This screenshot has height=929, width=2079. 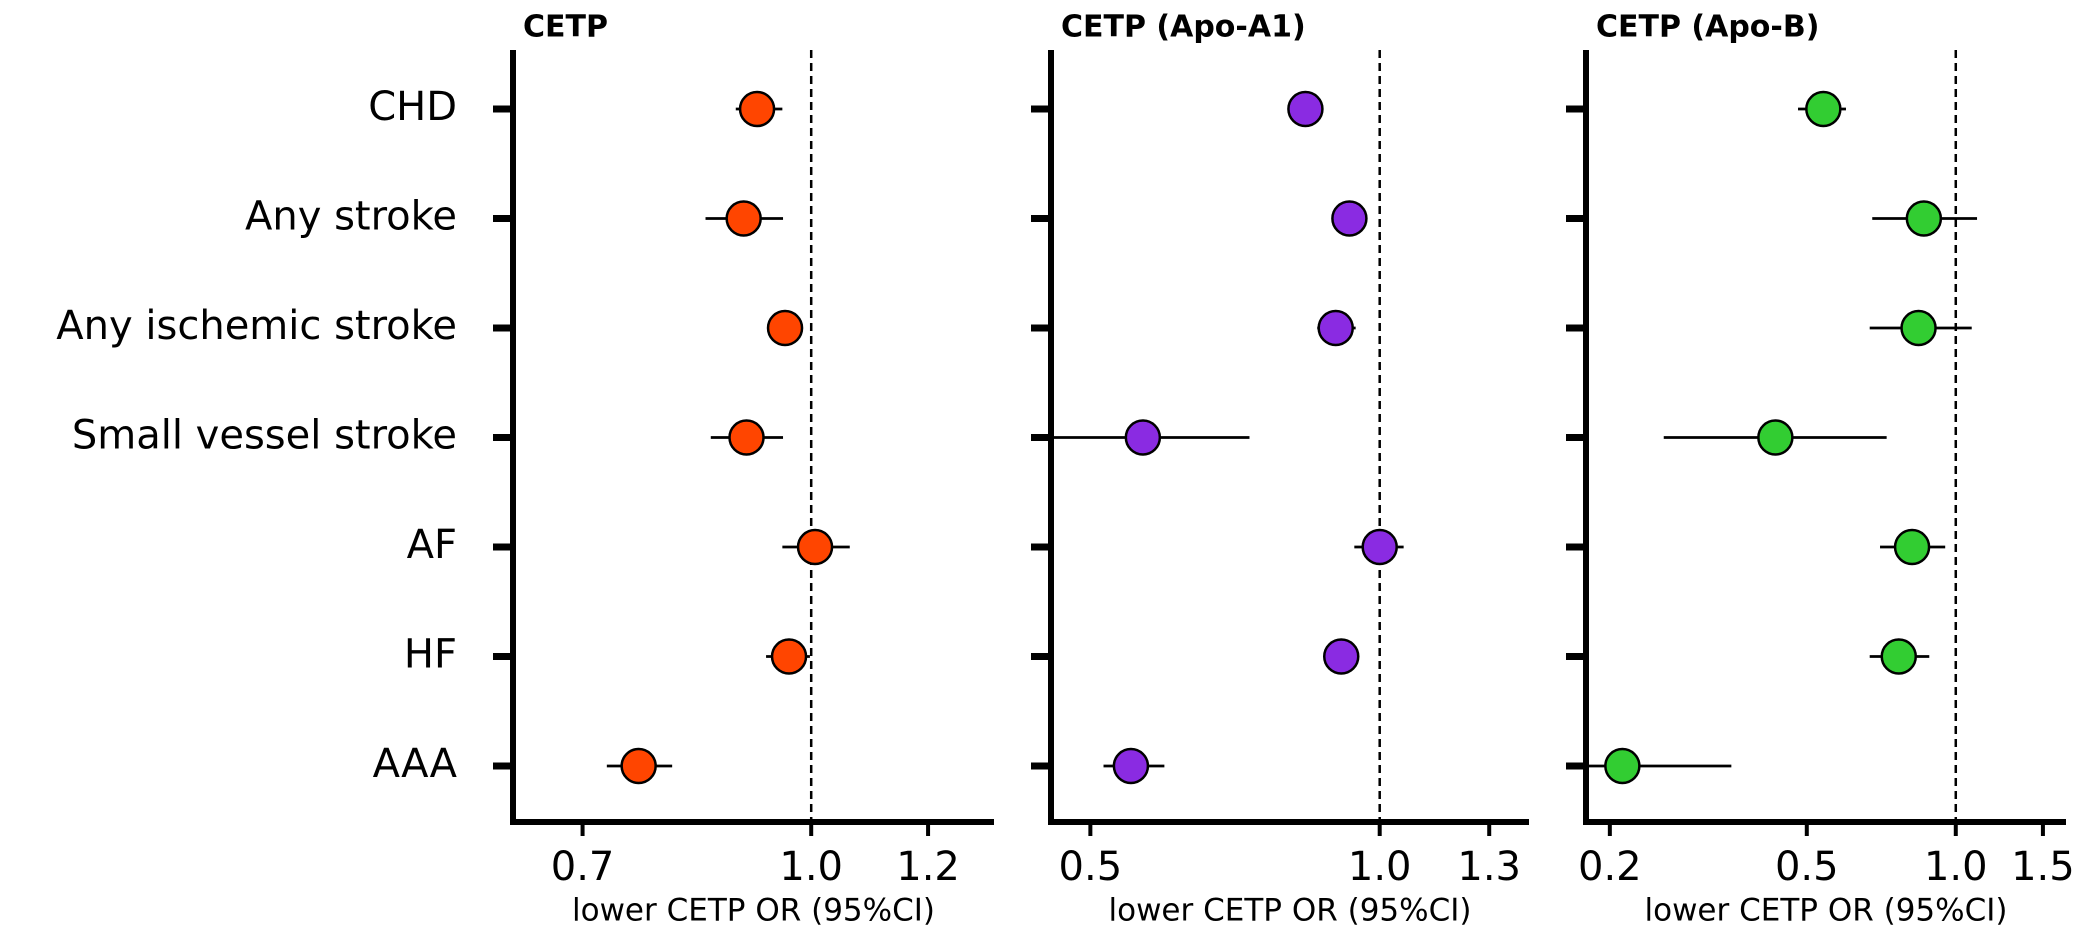 What do you see at coordinates (1610, 867) in the screenshot?
I see `x-tick-label: 0.2` at bounding box center [1610, 867].